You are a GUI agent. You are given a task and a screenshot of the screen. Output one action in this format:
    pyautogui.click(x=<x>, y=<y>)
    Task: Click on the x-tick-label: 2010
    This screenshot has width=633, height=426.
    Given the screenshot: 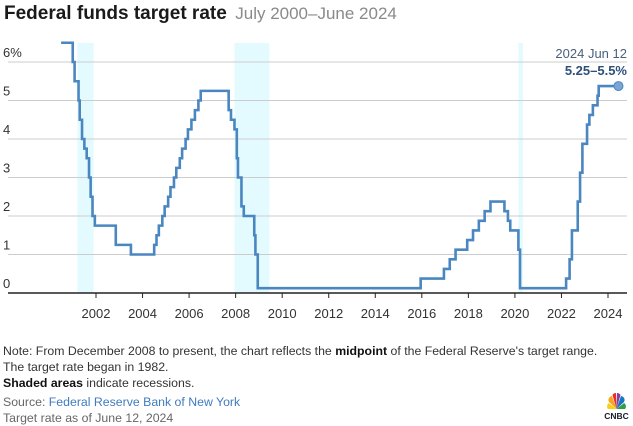 What is the action you would take?
    pyautogui.click(x=282, y=313)
    